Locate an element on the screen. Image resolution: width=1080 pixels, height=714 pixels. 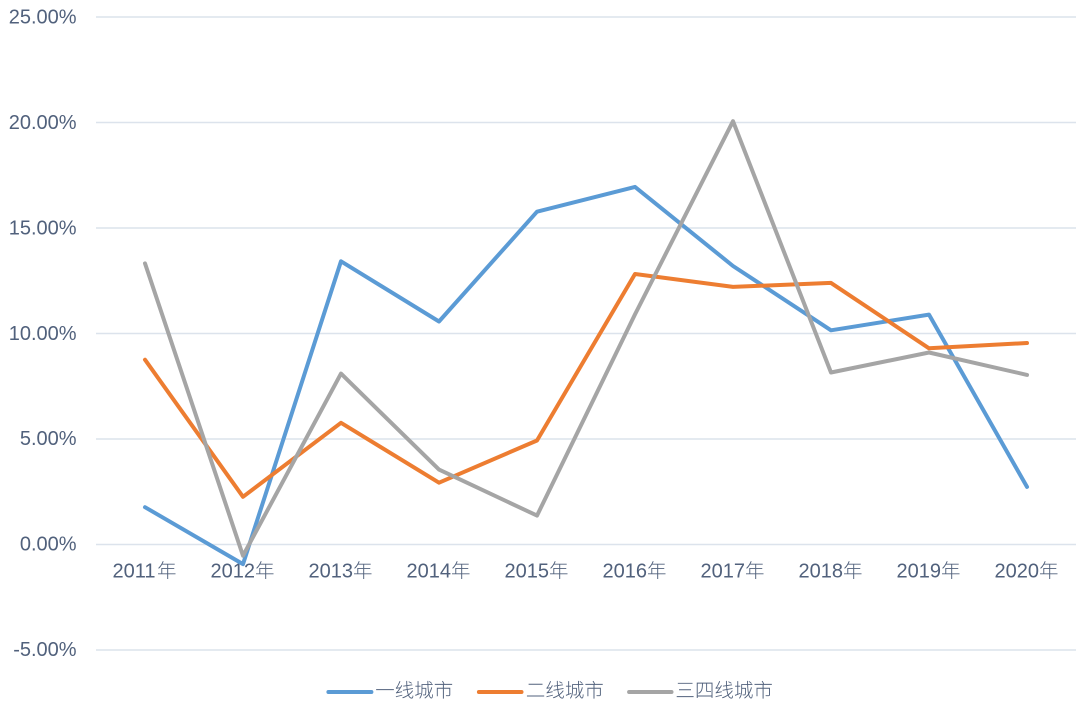
svg-text: 2018 is located at coordinates (821, 572).